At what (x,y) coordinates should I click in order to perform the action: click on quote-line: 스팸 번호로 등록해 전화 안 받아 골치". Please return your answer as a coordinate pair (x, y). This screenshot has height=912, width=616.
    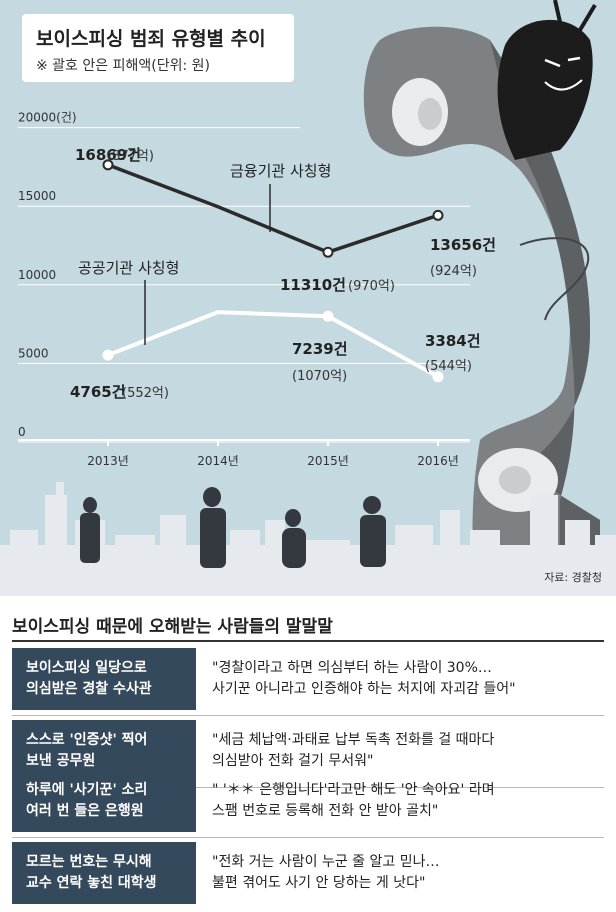
    Looking at the image, I should click on (325, 811).